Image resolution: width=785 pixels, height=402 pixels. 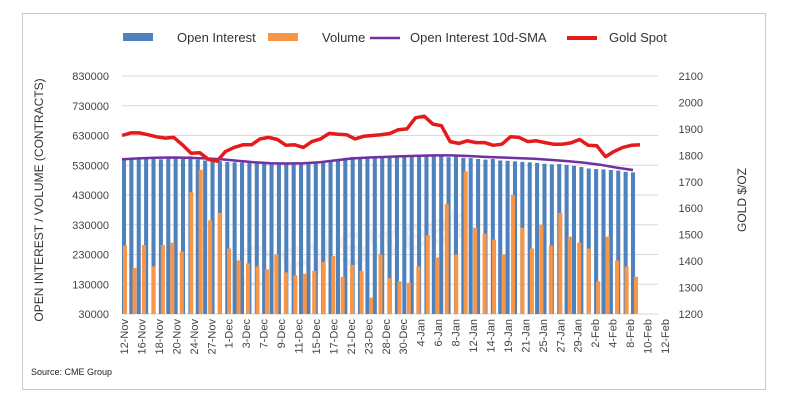 What do you see at coordinates (474, 336) in the screenshot?
I see `x-tick-label: 12-Jan` at bounding box center [474, 336].